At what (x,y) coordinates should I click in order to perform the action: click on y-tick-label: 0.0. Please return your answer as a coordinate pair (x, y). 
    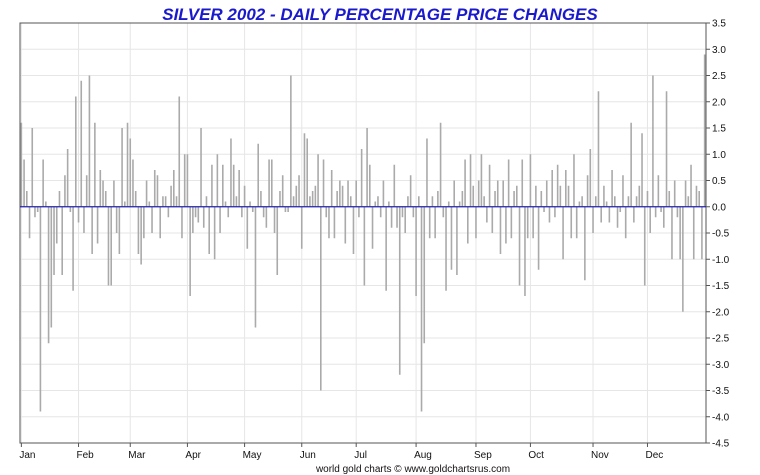
    Looking at the image, I should click on (719, 207).